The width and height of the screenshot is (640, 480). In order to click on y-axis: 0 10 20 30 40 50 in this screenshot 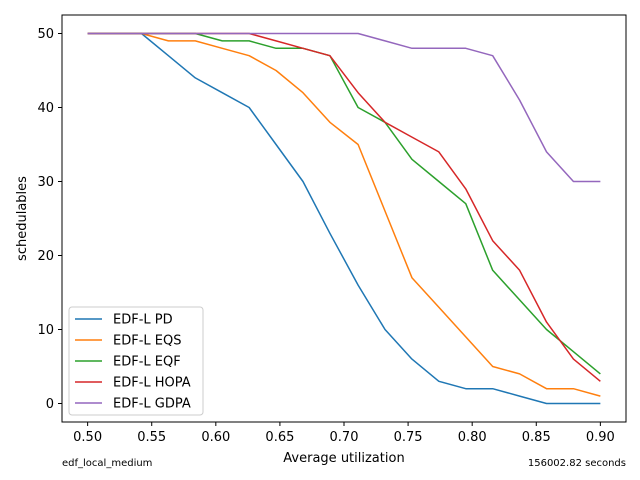, I will do `click(49, 219)`.